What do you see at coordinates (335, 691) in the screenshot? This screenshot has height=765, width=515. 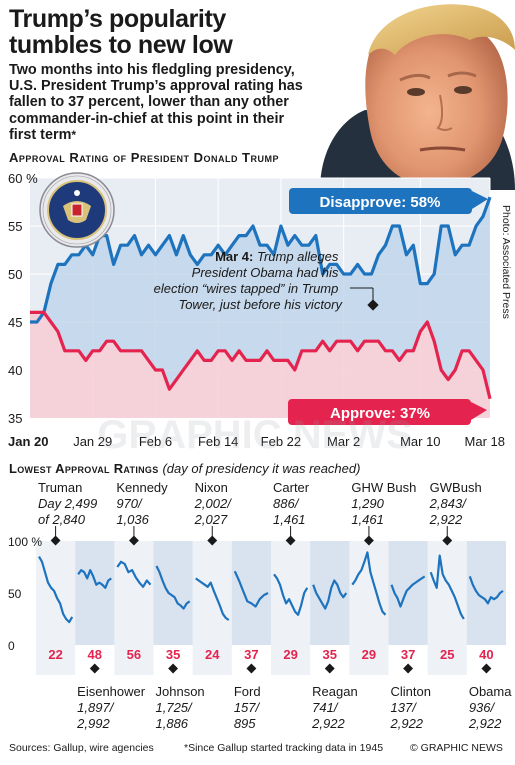 I see `president-name-text: Reagan` at bounding box center [335, 691].